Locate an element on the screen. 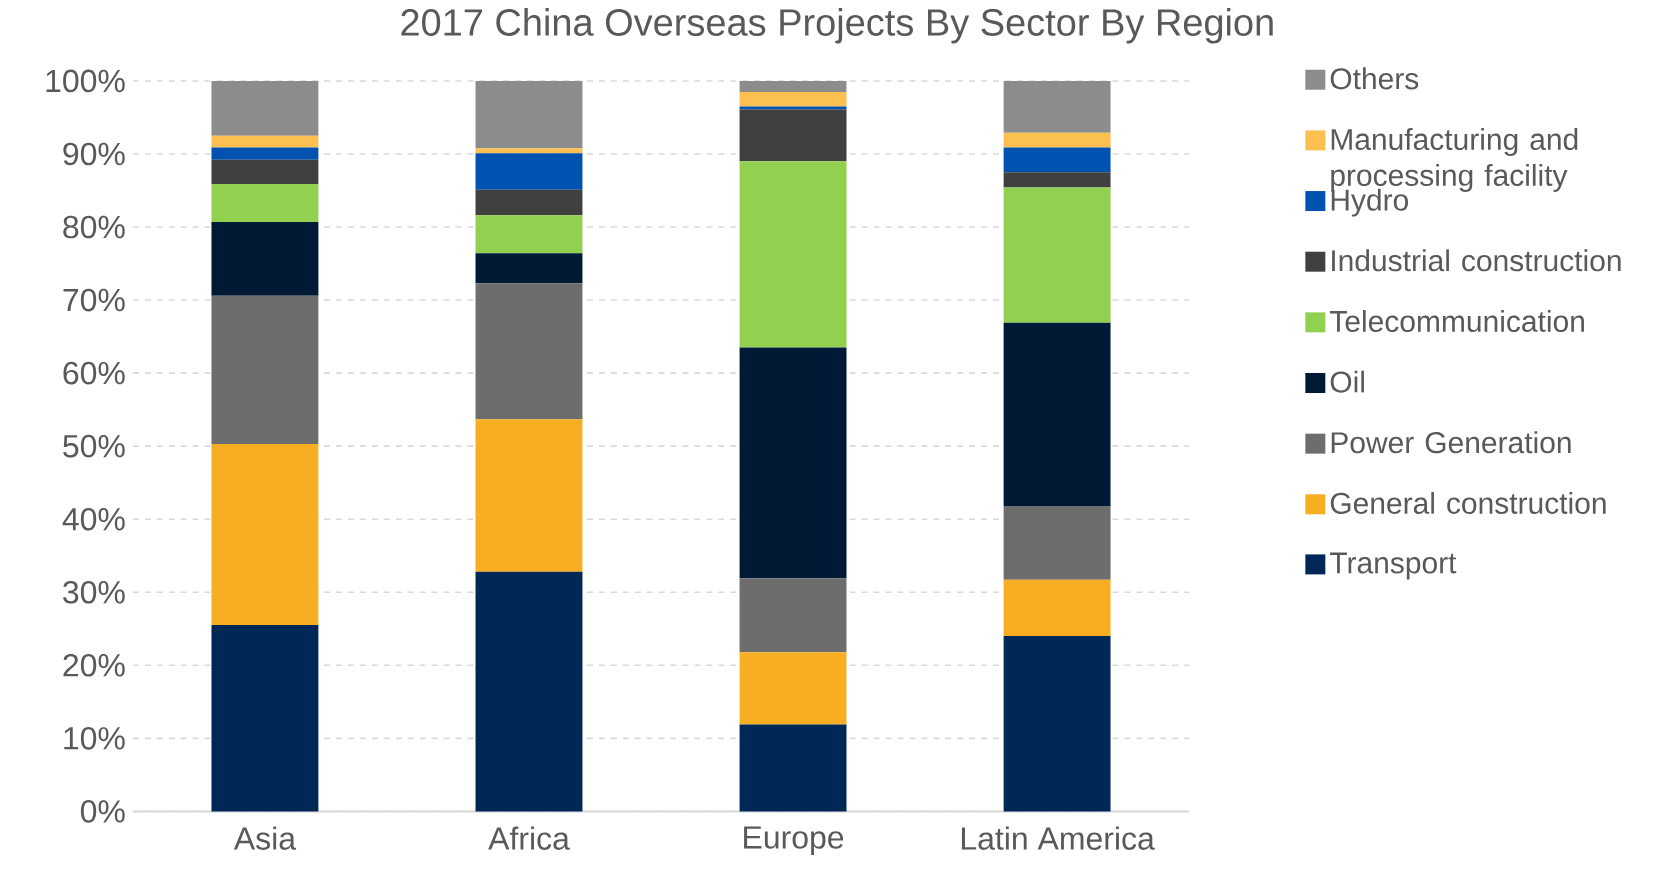  legend-label: General construction is located at coordinates (1468, 502).